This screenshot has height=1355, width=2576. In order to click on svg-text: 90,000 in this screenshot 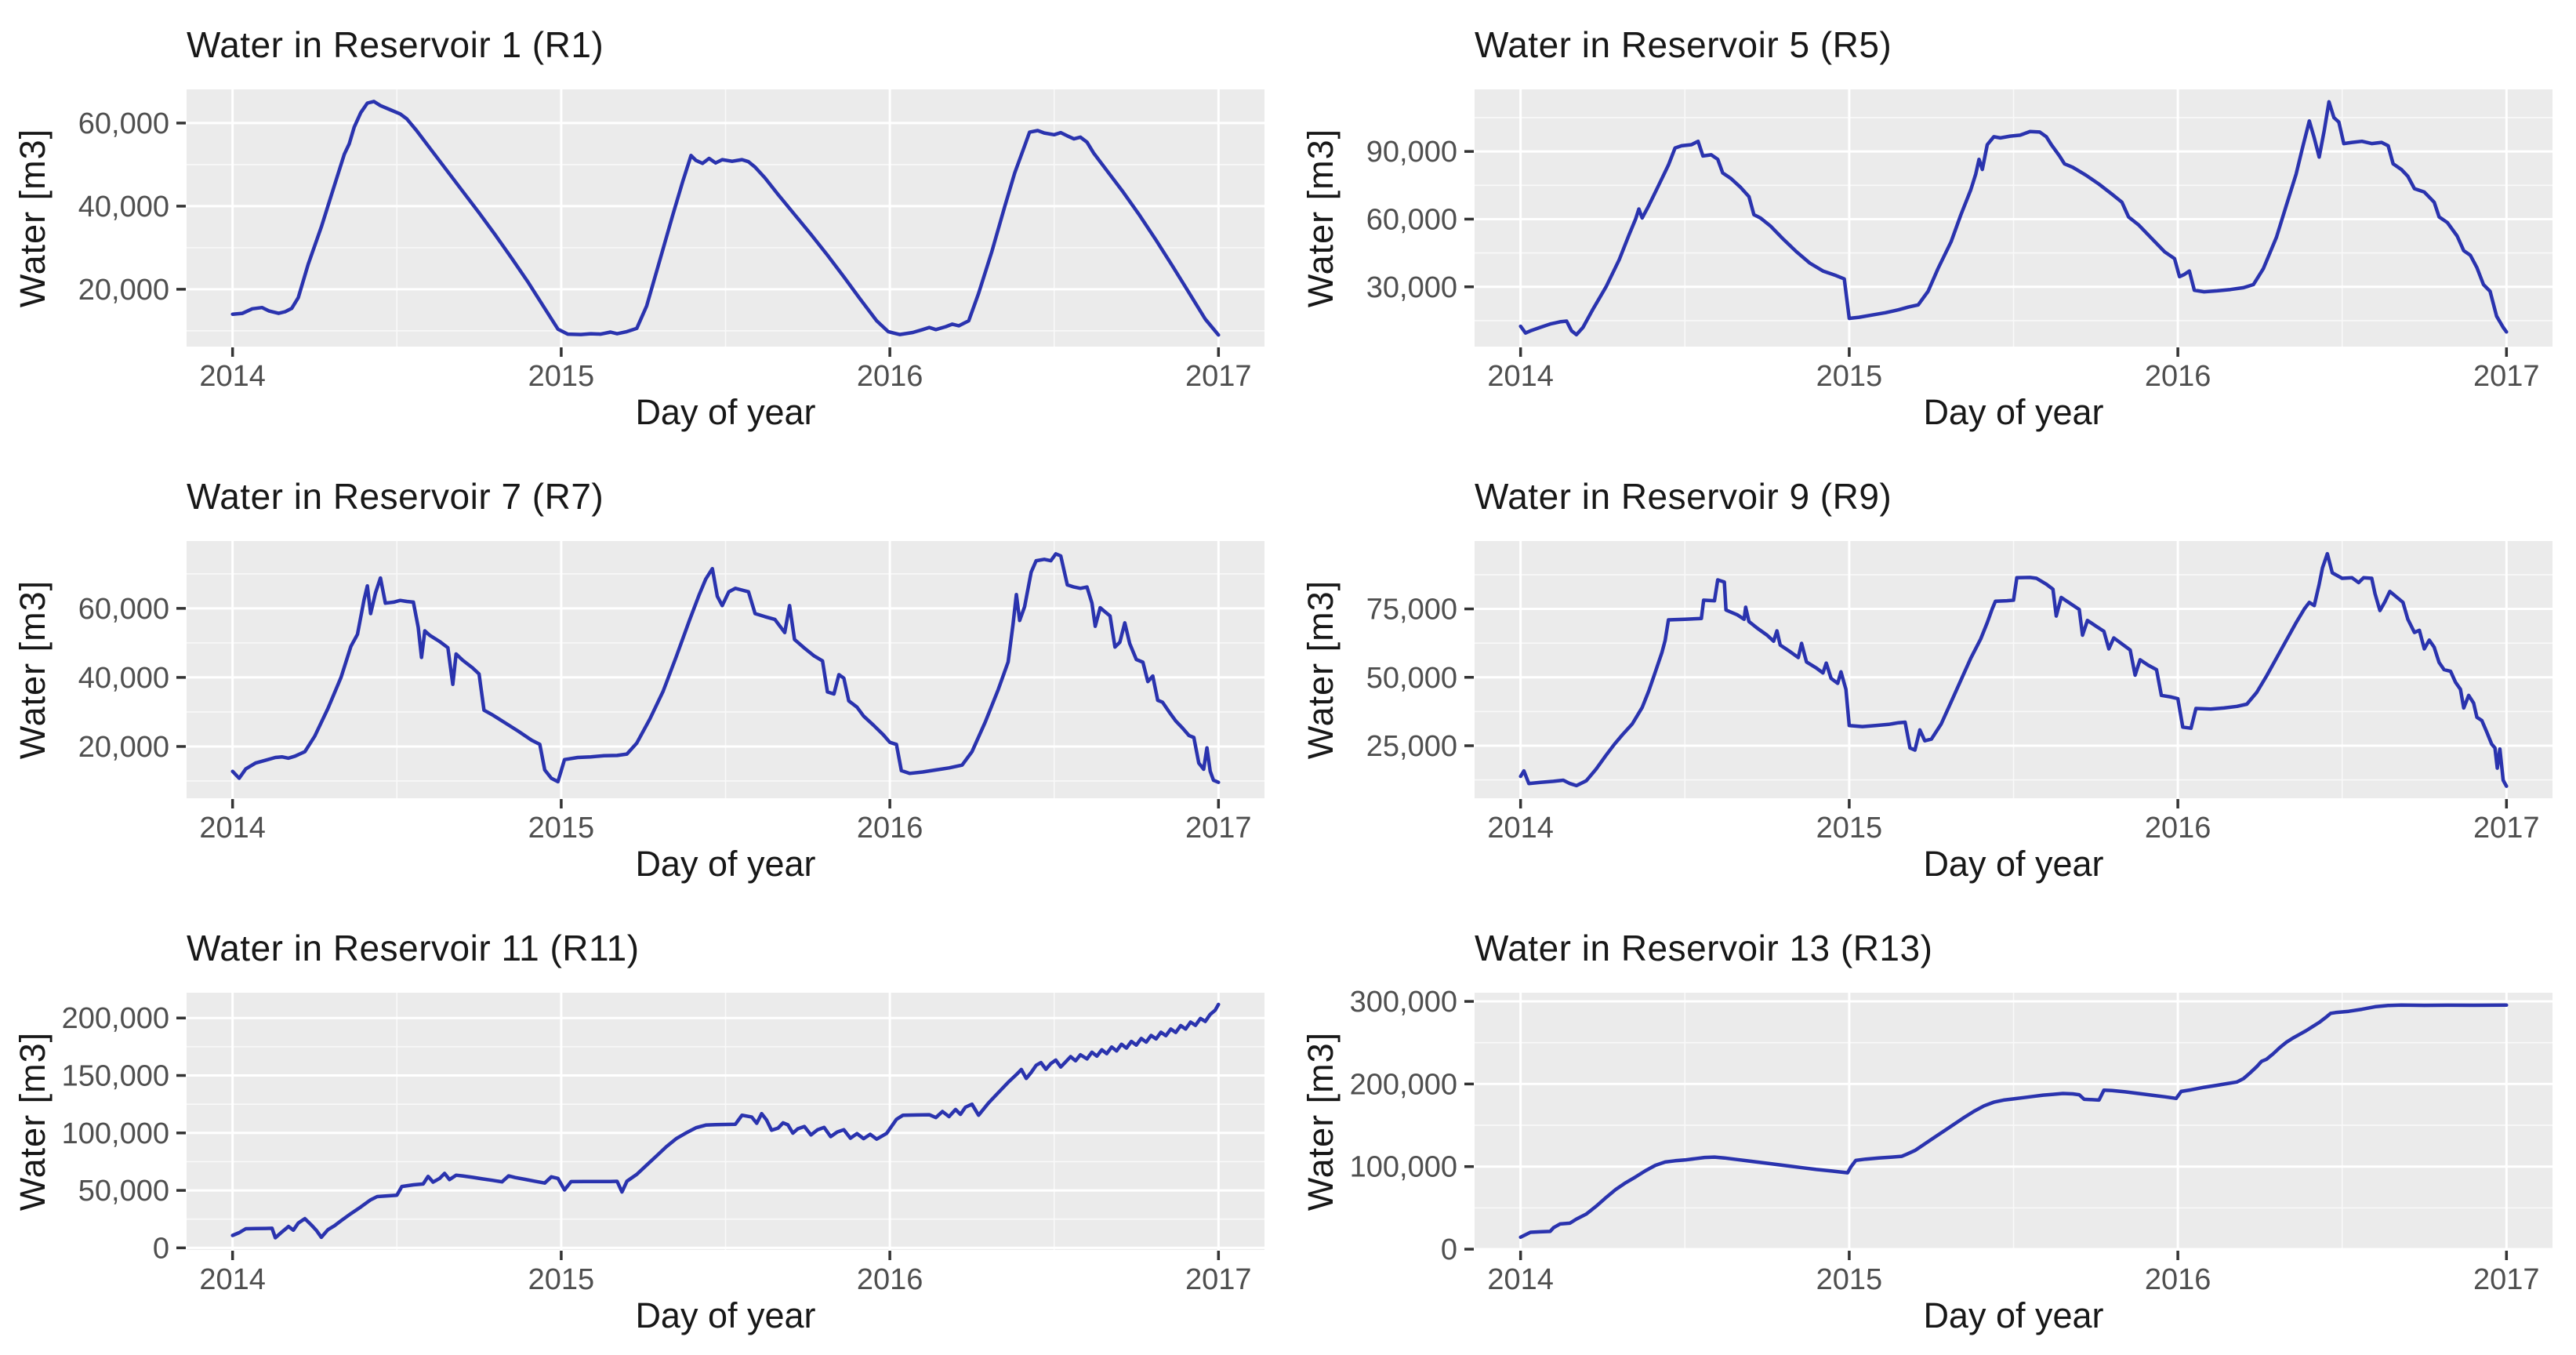, I will do `click(1411, 152)`.